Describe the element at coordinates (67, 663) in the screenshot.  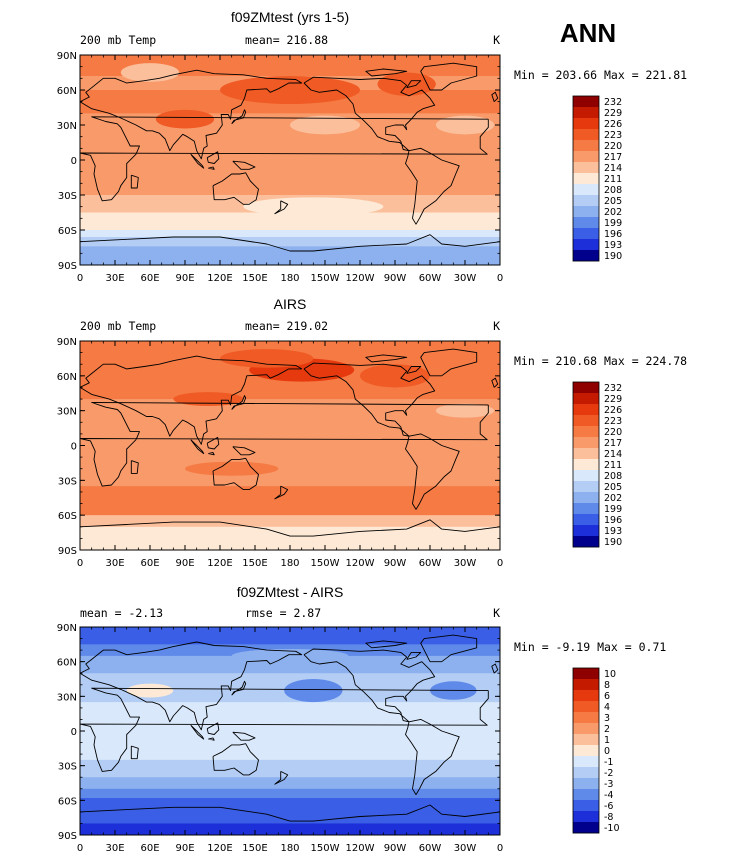
I see `lat-tick-label: 60N` at that location.